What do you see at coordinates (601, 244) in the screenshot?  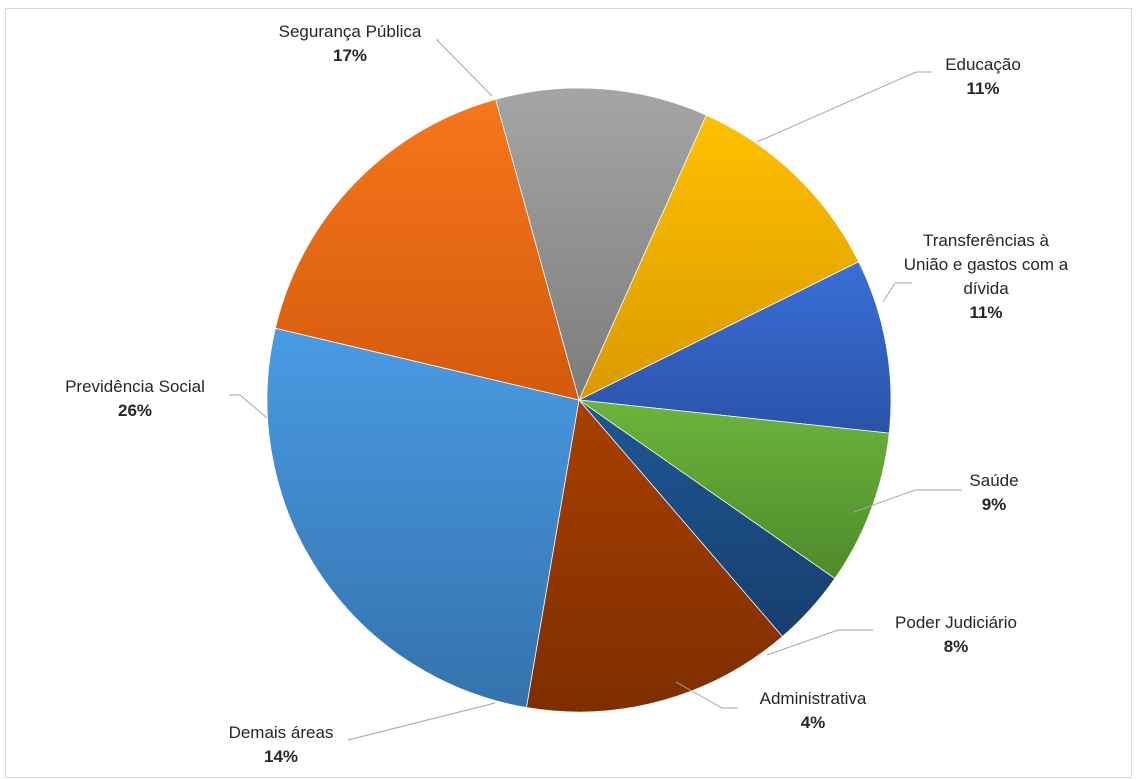 I see `pie-slice-educacao` at bounding box center [601, 244].